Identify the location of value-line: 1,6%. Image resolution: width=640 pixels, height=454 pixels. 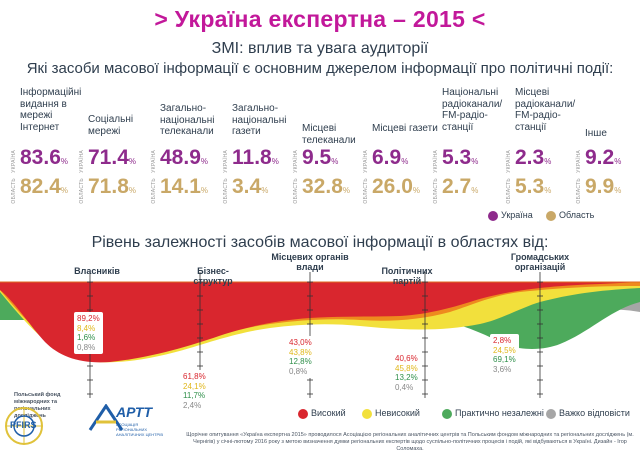
(86, 337).